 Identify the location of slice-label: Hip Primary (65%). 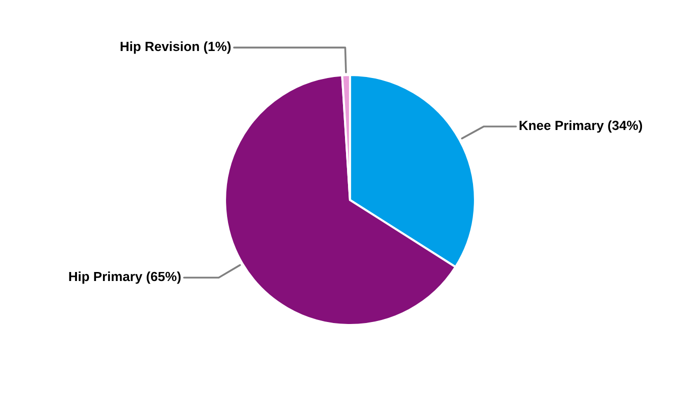
(125, 277).